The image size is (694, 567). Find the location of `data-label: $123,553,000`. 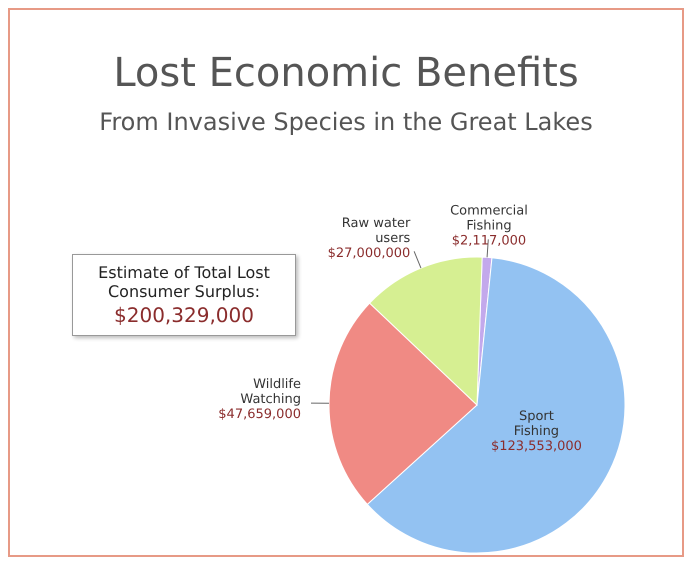

data-label: $123,553,000 is located at coordinates (536, 446).